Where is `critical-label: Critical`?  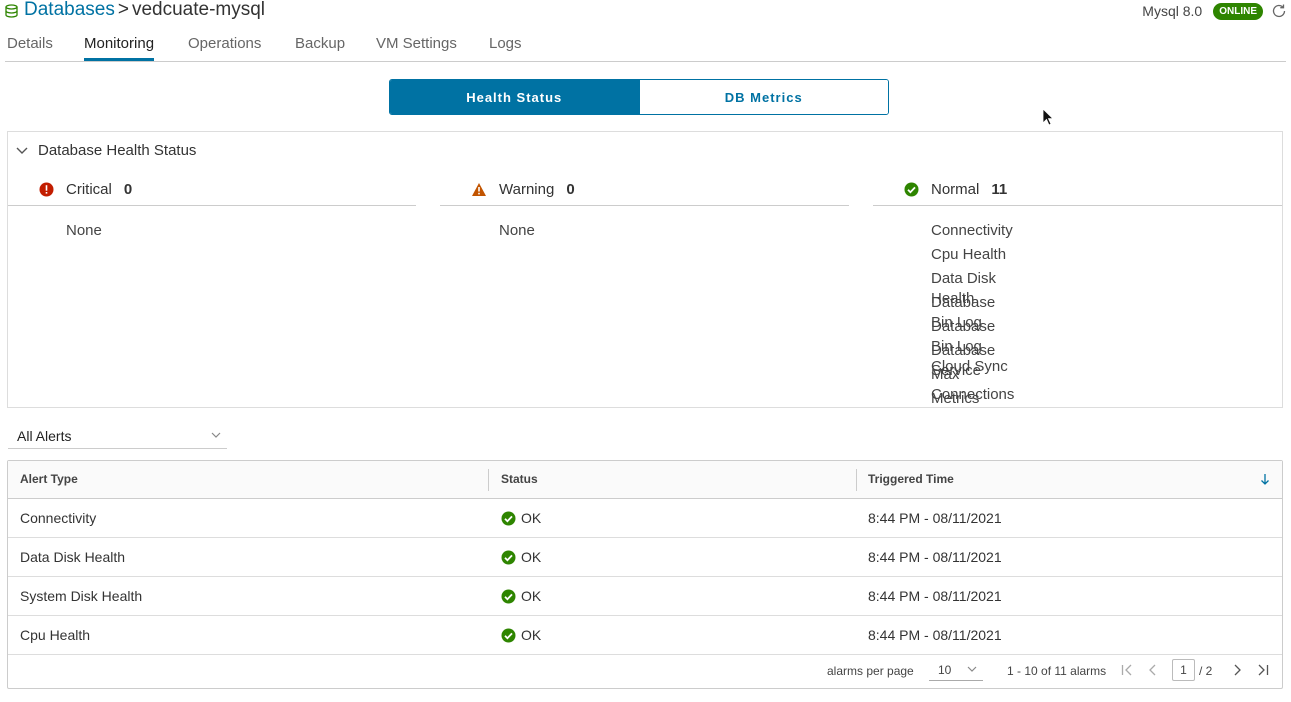
critical-label: Critical is located at coordinates (89, 189).